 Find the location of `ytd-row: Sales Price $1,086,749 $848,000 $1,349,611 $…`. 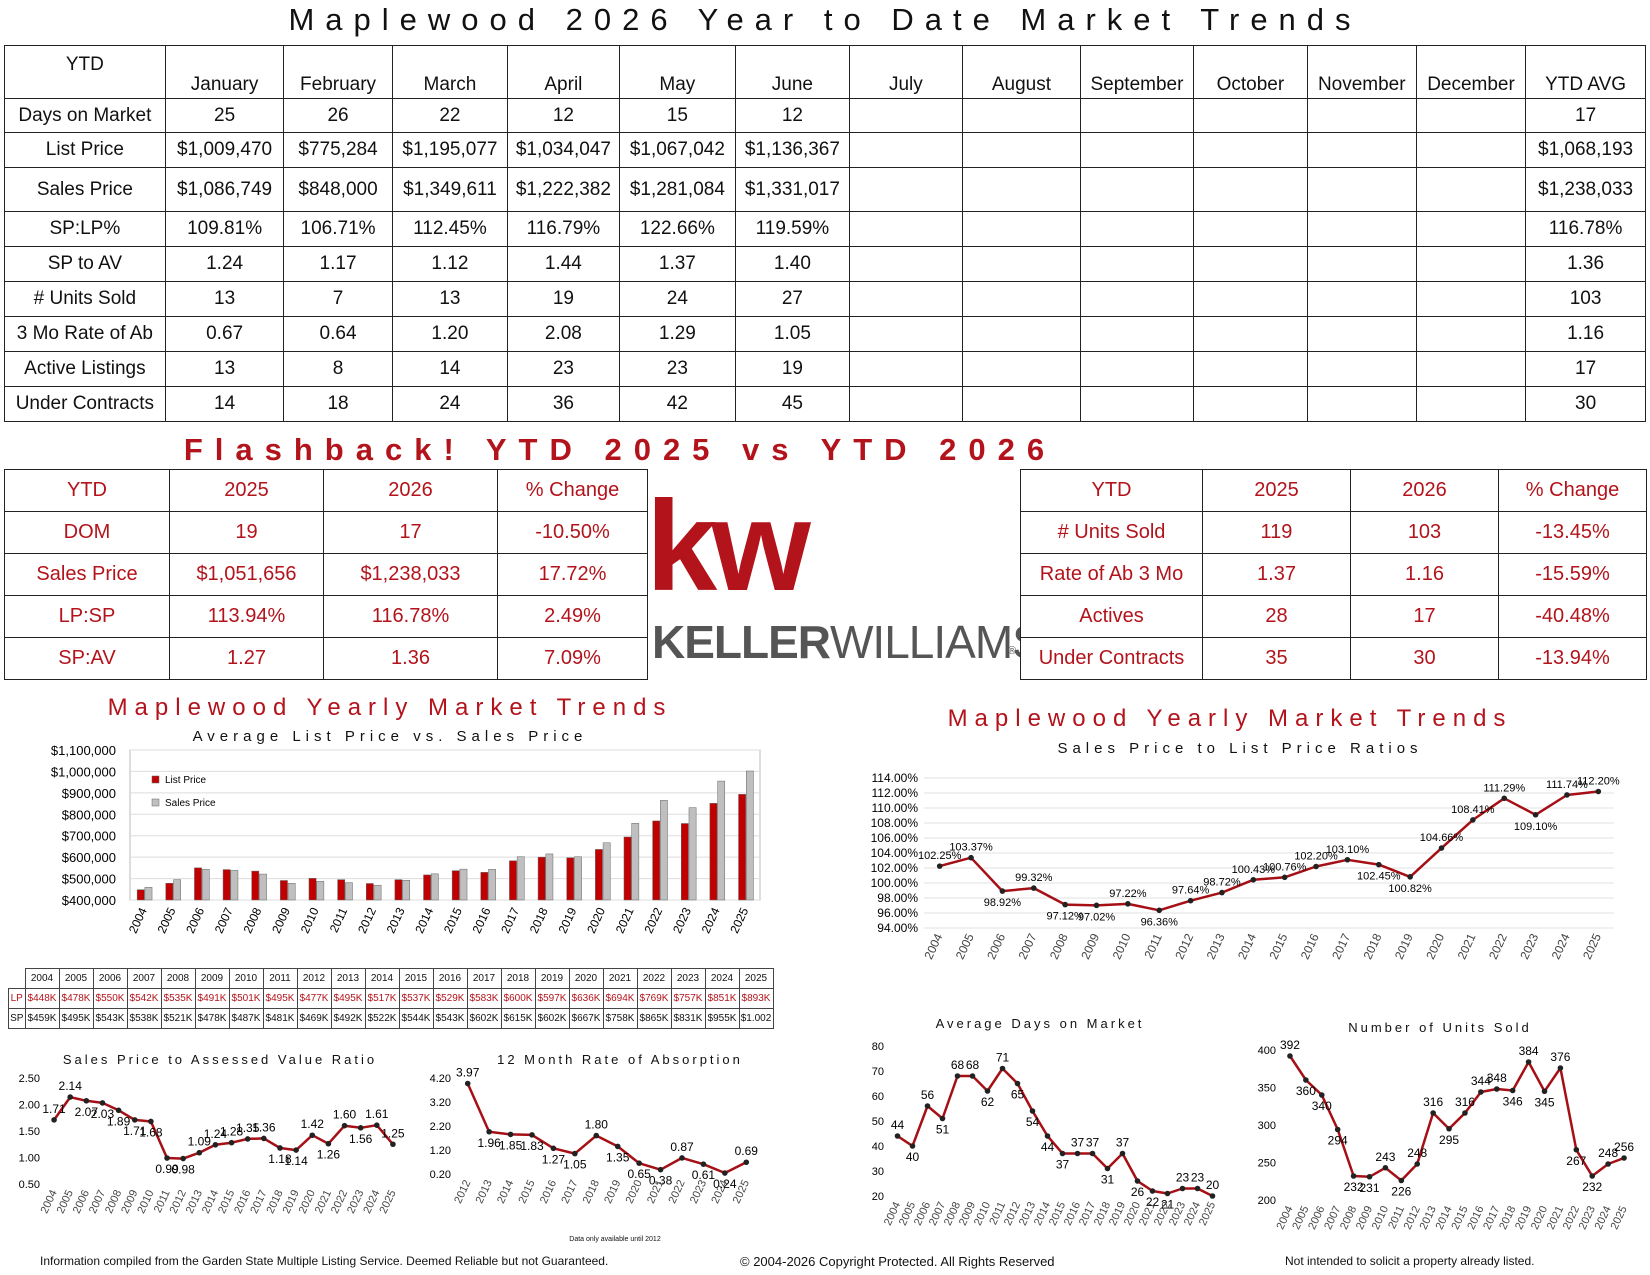

ytd-row: Sales Price $1,086,749 $848,000 $1,349,611 $… is located at coordinates (825, 189).